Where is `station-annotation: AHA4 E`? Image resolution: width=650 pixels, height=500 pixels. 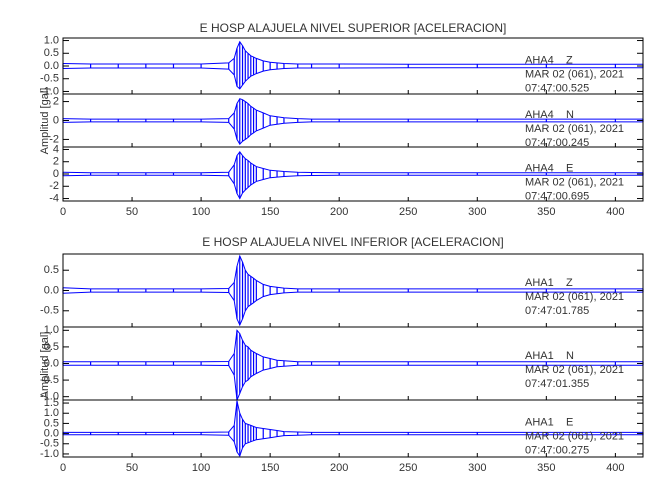
station-annotation: AHA4 E is located at coordinates (549, 169).